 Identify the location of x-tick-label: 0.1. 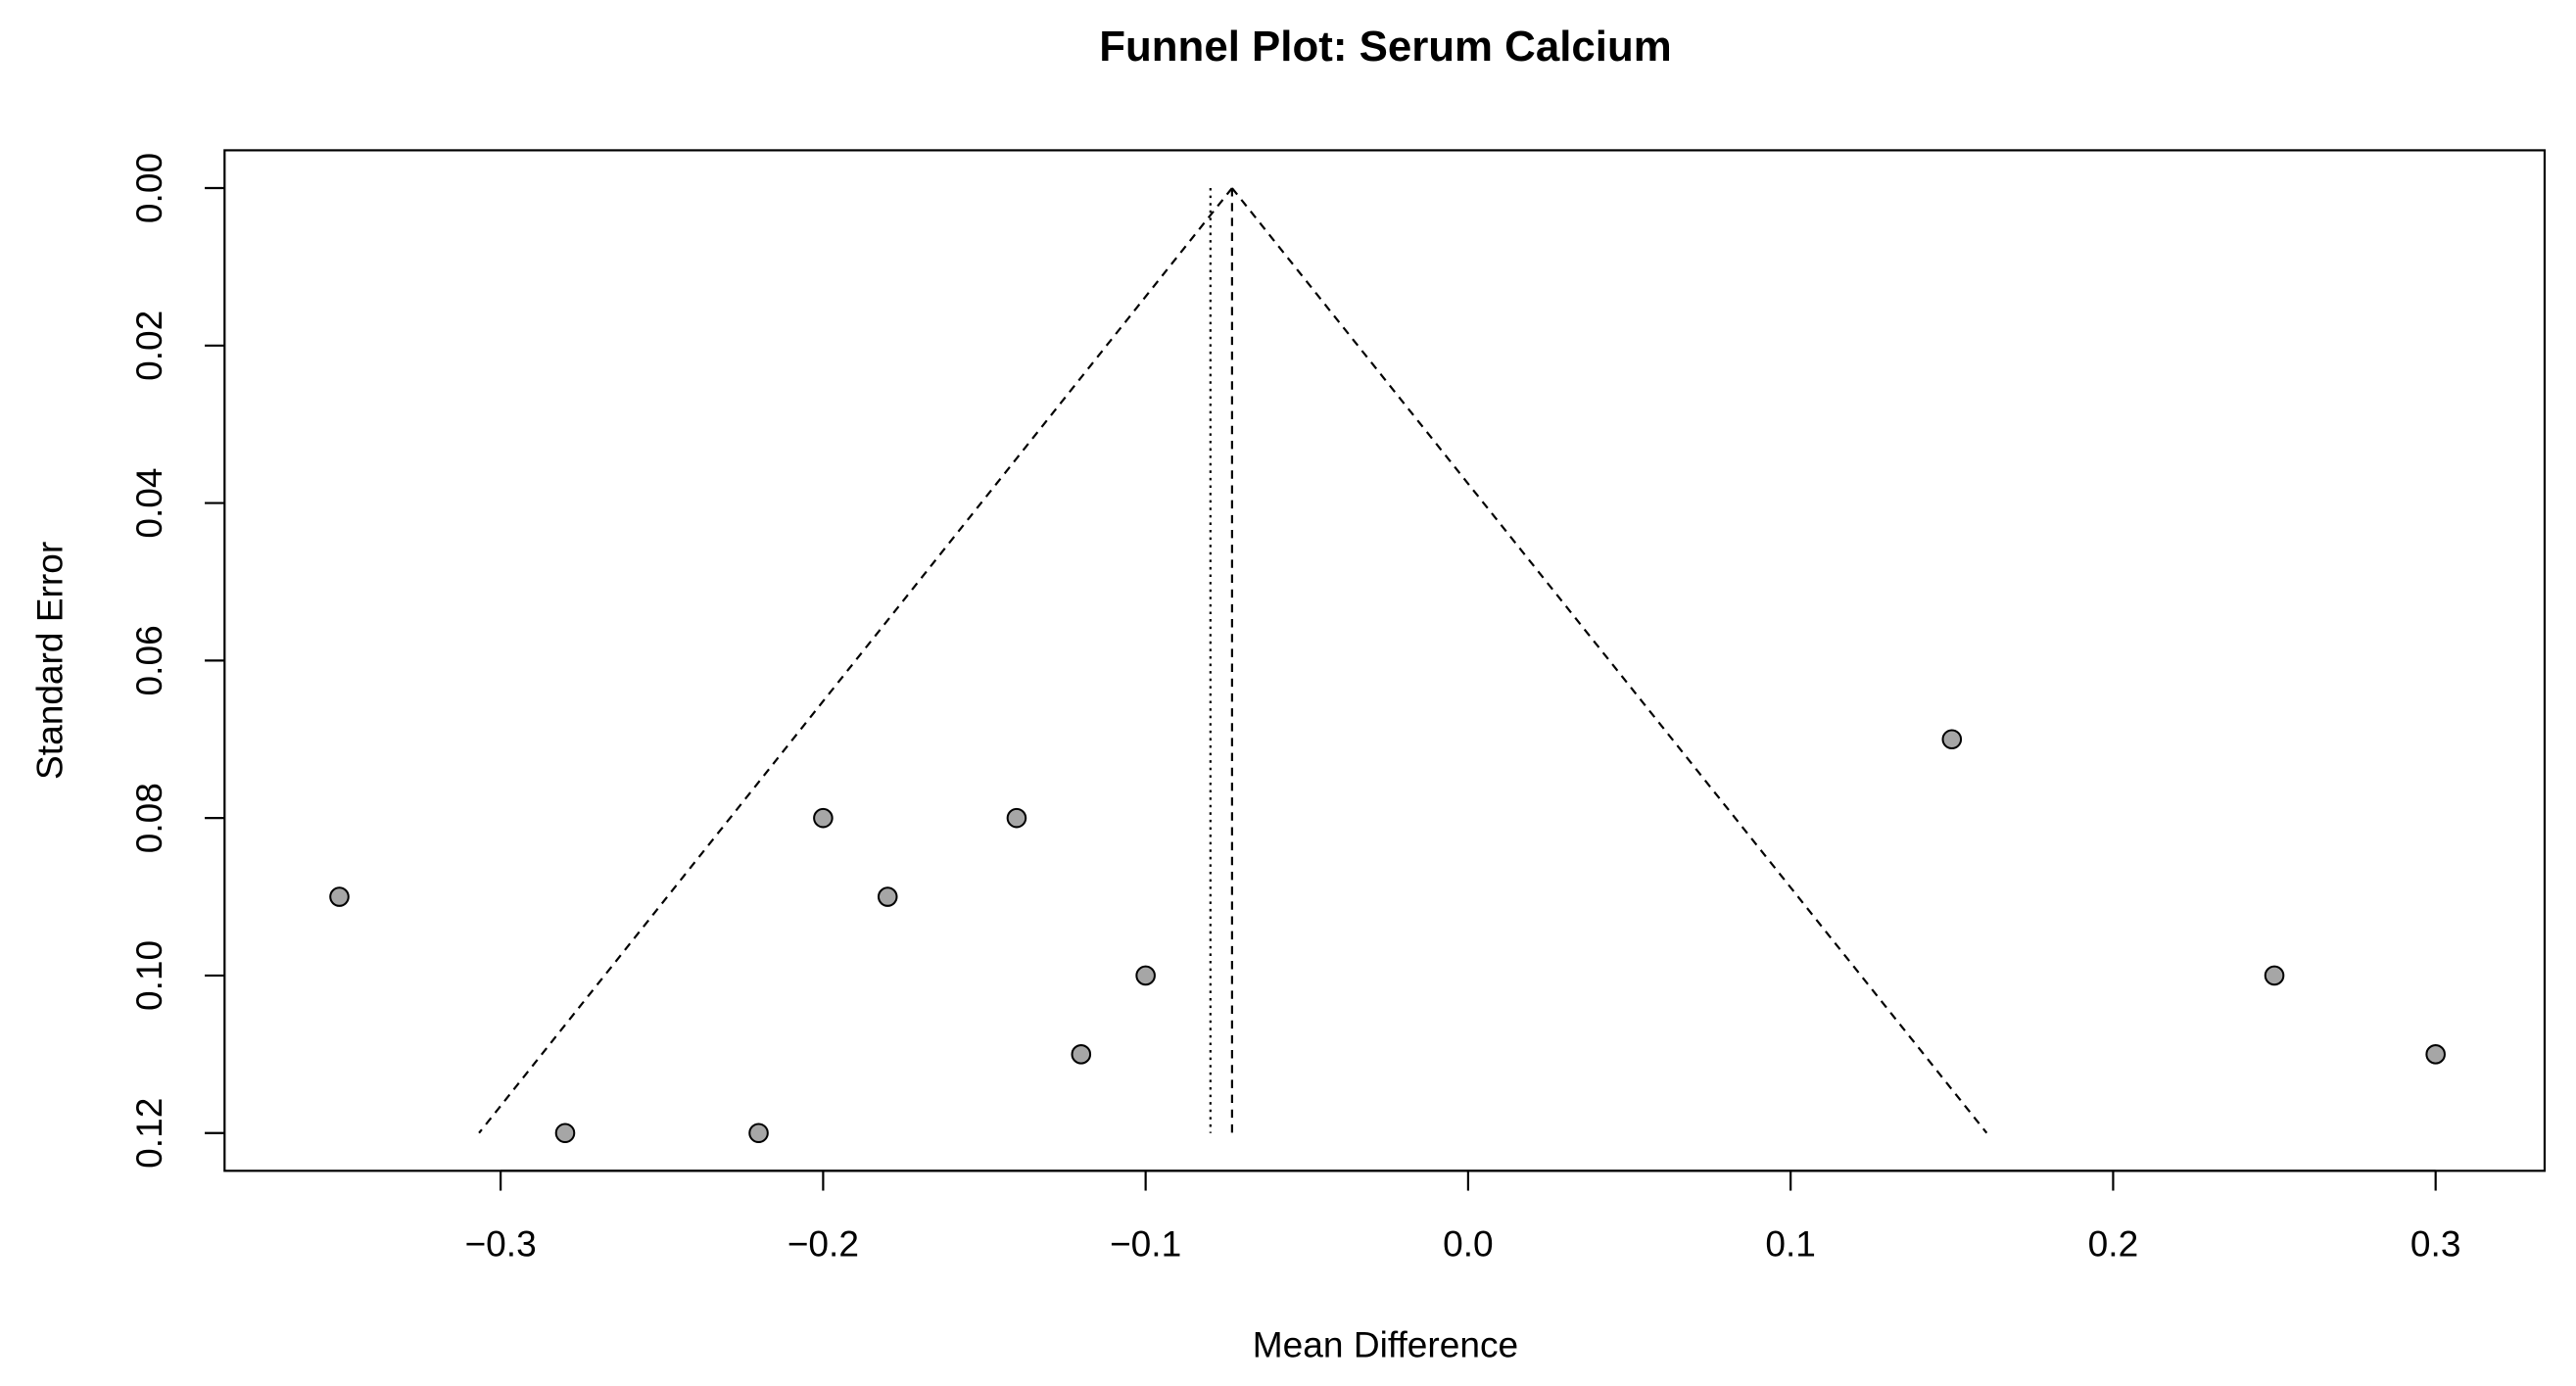
(1790, 1244).